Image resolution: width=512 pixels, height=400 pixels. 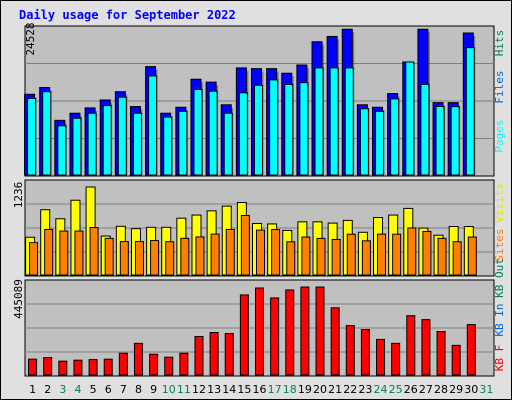 What do you see at coordinates (169, 389) in the screenshot?
I see `x-tick-label-10: 10` at bounding box center [169, 389].